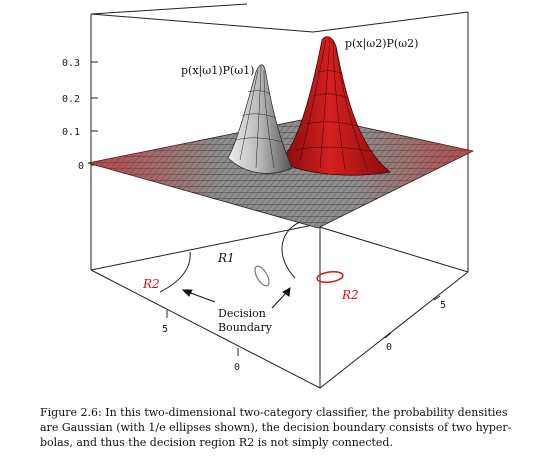 The height and width of the screenshot is (464, 549). Describe the element at coordinates (443, 305) in the screenshot. I see `x2-tick-label: 5` at that location.